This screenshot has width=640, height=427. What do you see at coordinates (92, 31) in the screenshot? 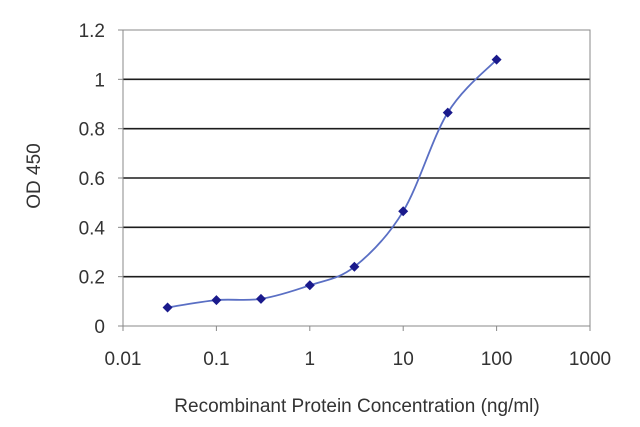
I see `y-tick-label-6: 1.2` at bounding box center [92, 31].